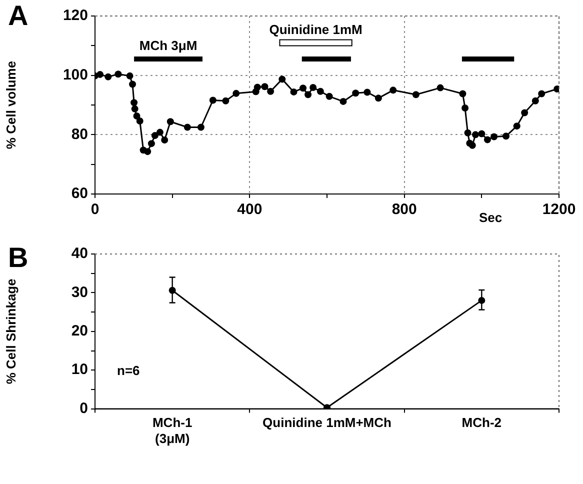  I want to click on y-tick-label: 40, so click(79, 253).